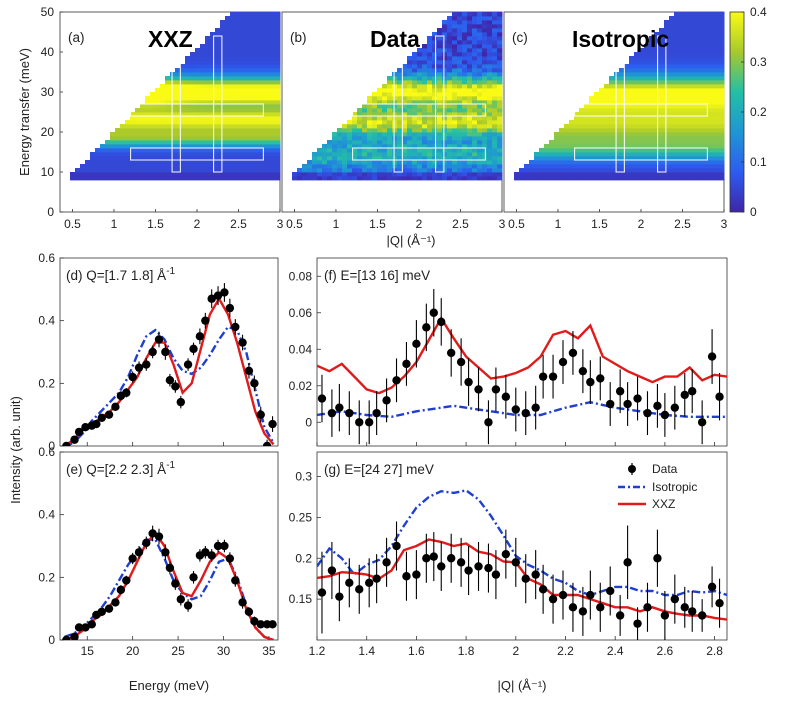 Image resolution: width=786 pixels, height=705 pixels. I want to click on data-point-e, so click(139, 552).